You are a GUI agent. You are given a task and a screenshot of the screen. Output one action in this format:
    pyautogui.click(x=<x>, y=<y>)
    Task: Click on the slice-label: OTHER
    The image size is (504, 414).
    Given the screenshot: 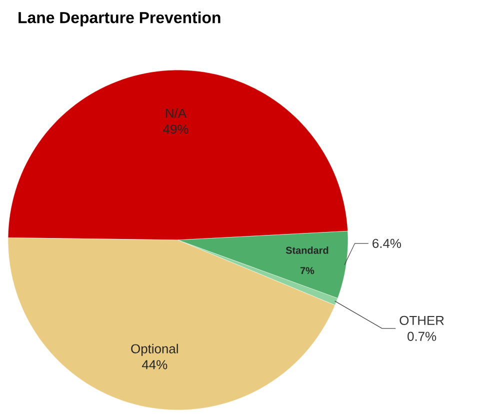 What is the action you would take?
    pyautogui.click(x=422, y=321)
    